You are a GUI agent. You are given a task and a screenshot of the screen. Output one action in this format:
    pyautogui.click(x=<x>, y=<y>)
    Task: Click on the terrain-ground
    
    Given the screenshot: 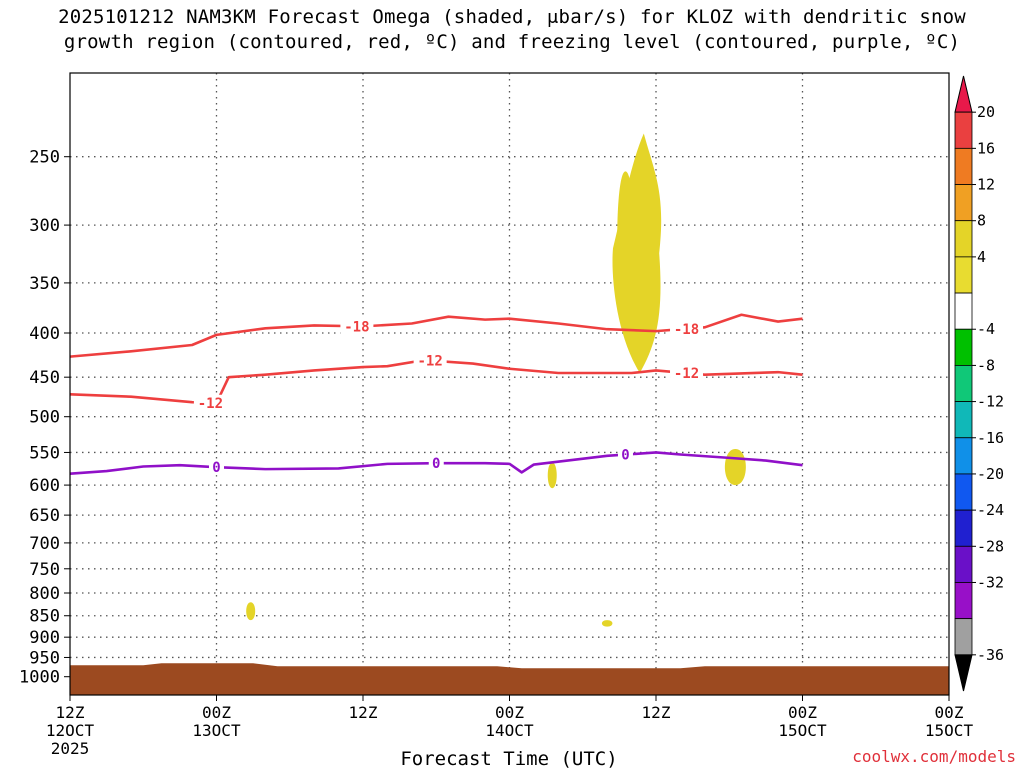 What is the action you would take?
    pyautogui.click(x=509, y=679)
    